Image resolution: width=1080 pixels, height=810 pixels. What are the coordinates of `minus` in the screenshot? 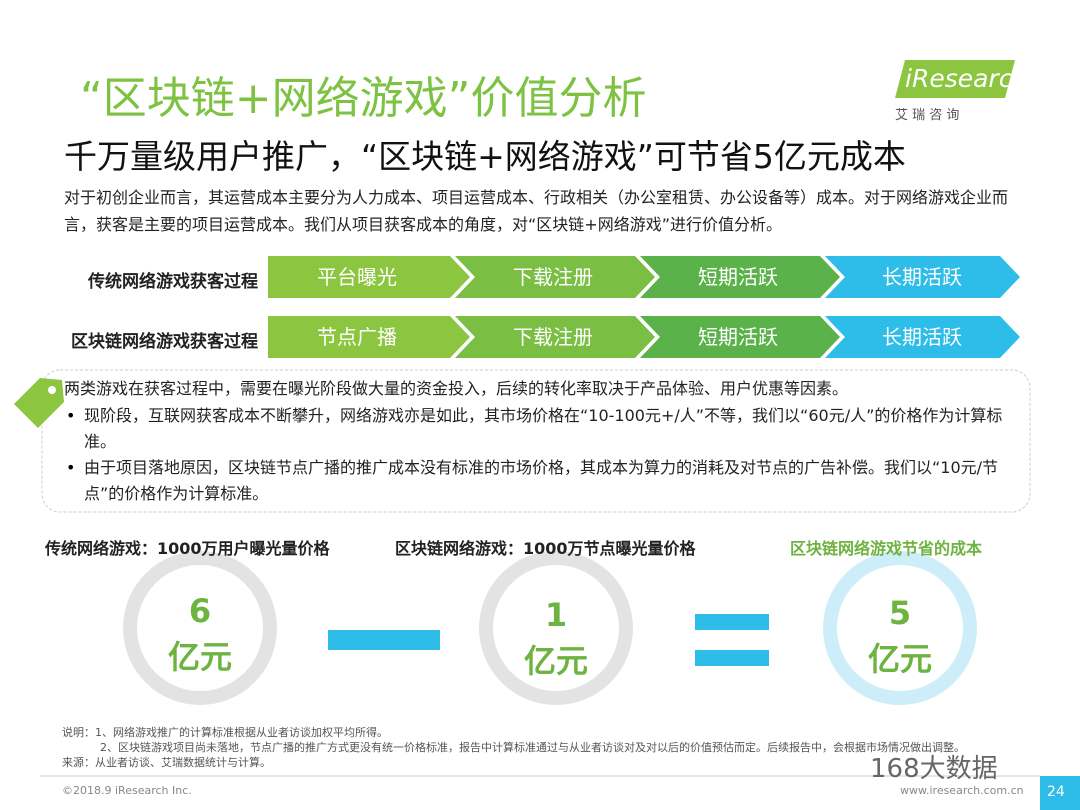 It's located at (384, 640).